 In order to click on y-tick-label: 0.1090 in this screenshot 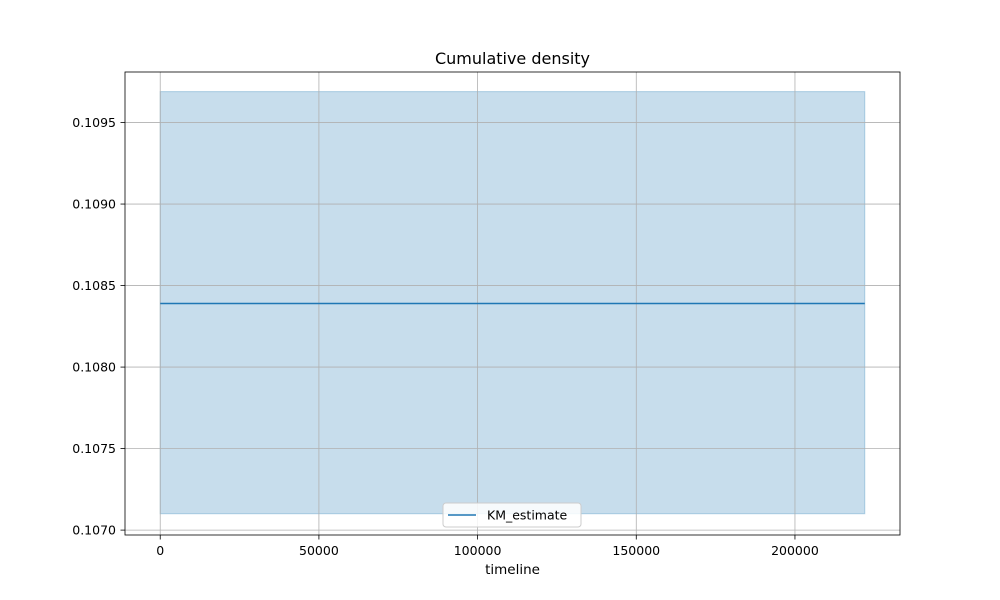, I will do `click(94, 204)`.